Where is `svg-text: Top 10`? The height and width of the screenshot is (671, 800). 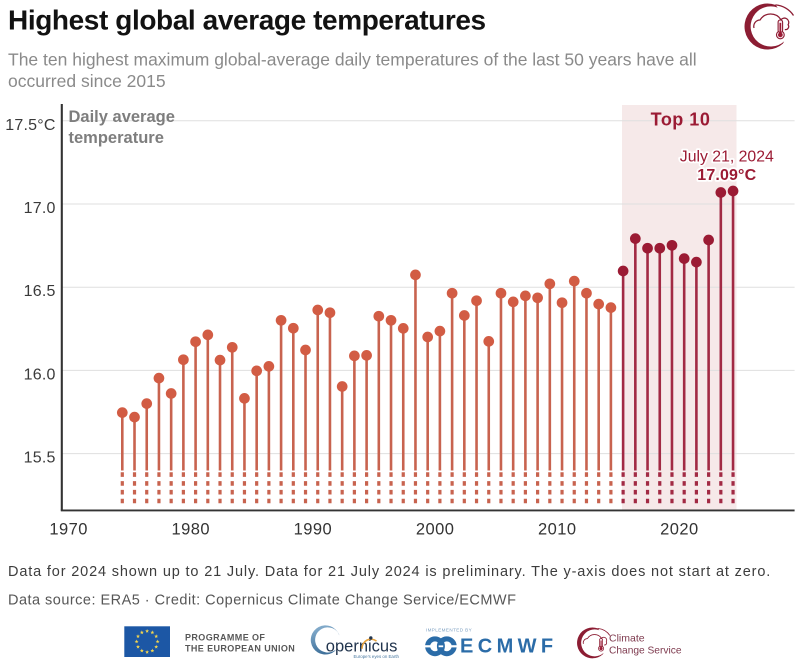 svg-text: Top 10 is located at coordinates (681, 119).